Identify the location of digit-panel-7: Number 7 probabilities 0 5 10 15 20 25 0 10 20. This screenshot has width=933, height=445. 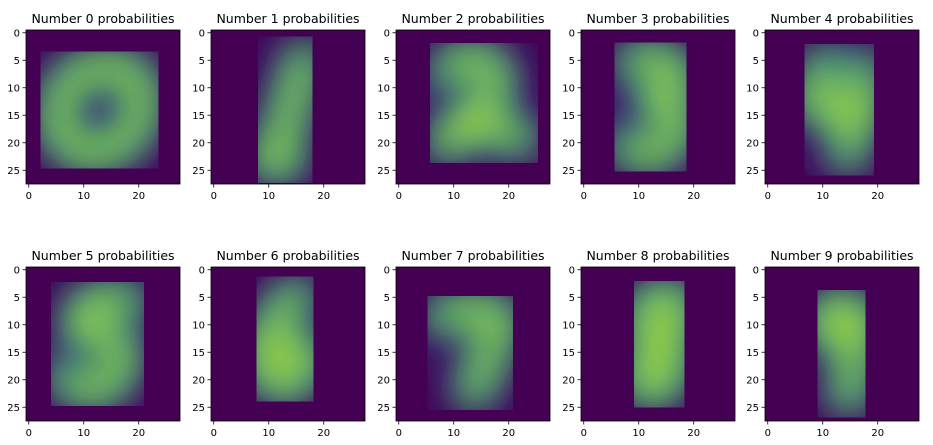
(464, 343).